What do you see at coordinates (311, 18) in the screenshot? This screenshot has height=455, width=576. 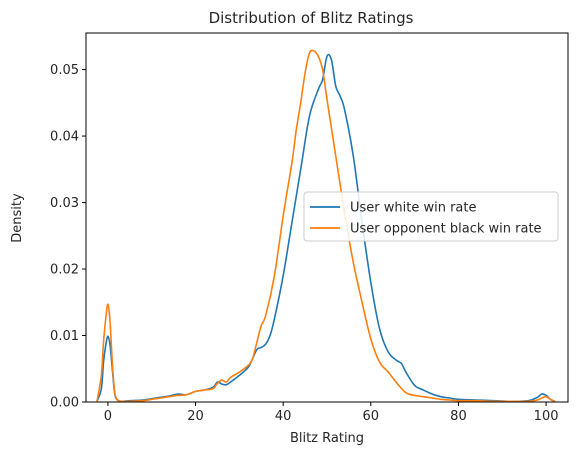 I see `chart-title: Distribution of Blitz Ratings` at bounding box center [311, 18].